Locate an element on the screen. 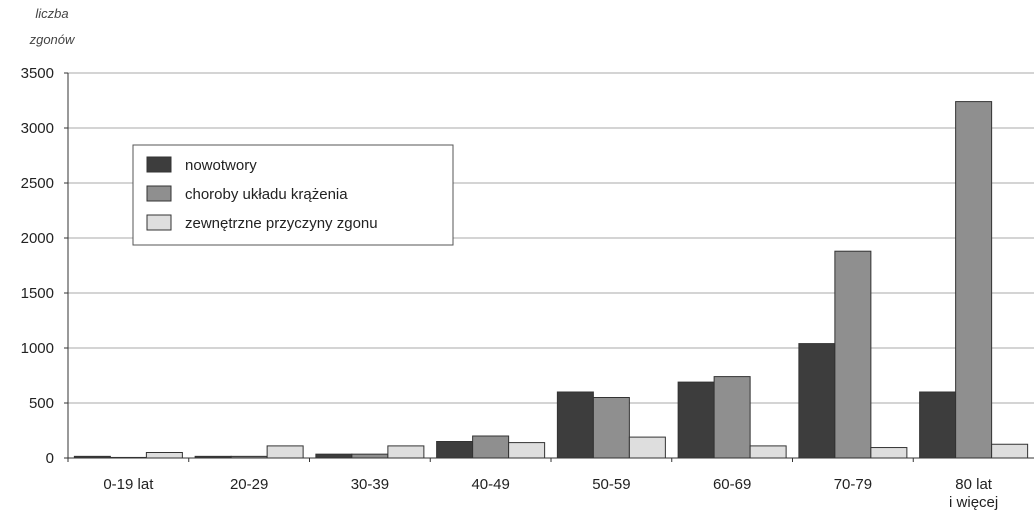 This screenshot has width=1034, height=511. x-tick-label: 20-29 is located at coordinates (249, 484).